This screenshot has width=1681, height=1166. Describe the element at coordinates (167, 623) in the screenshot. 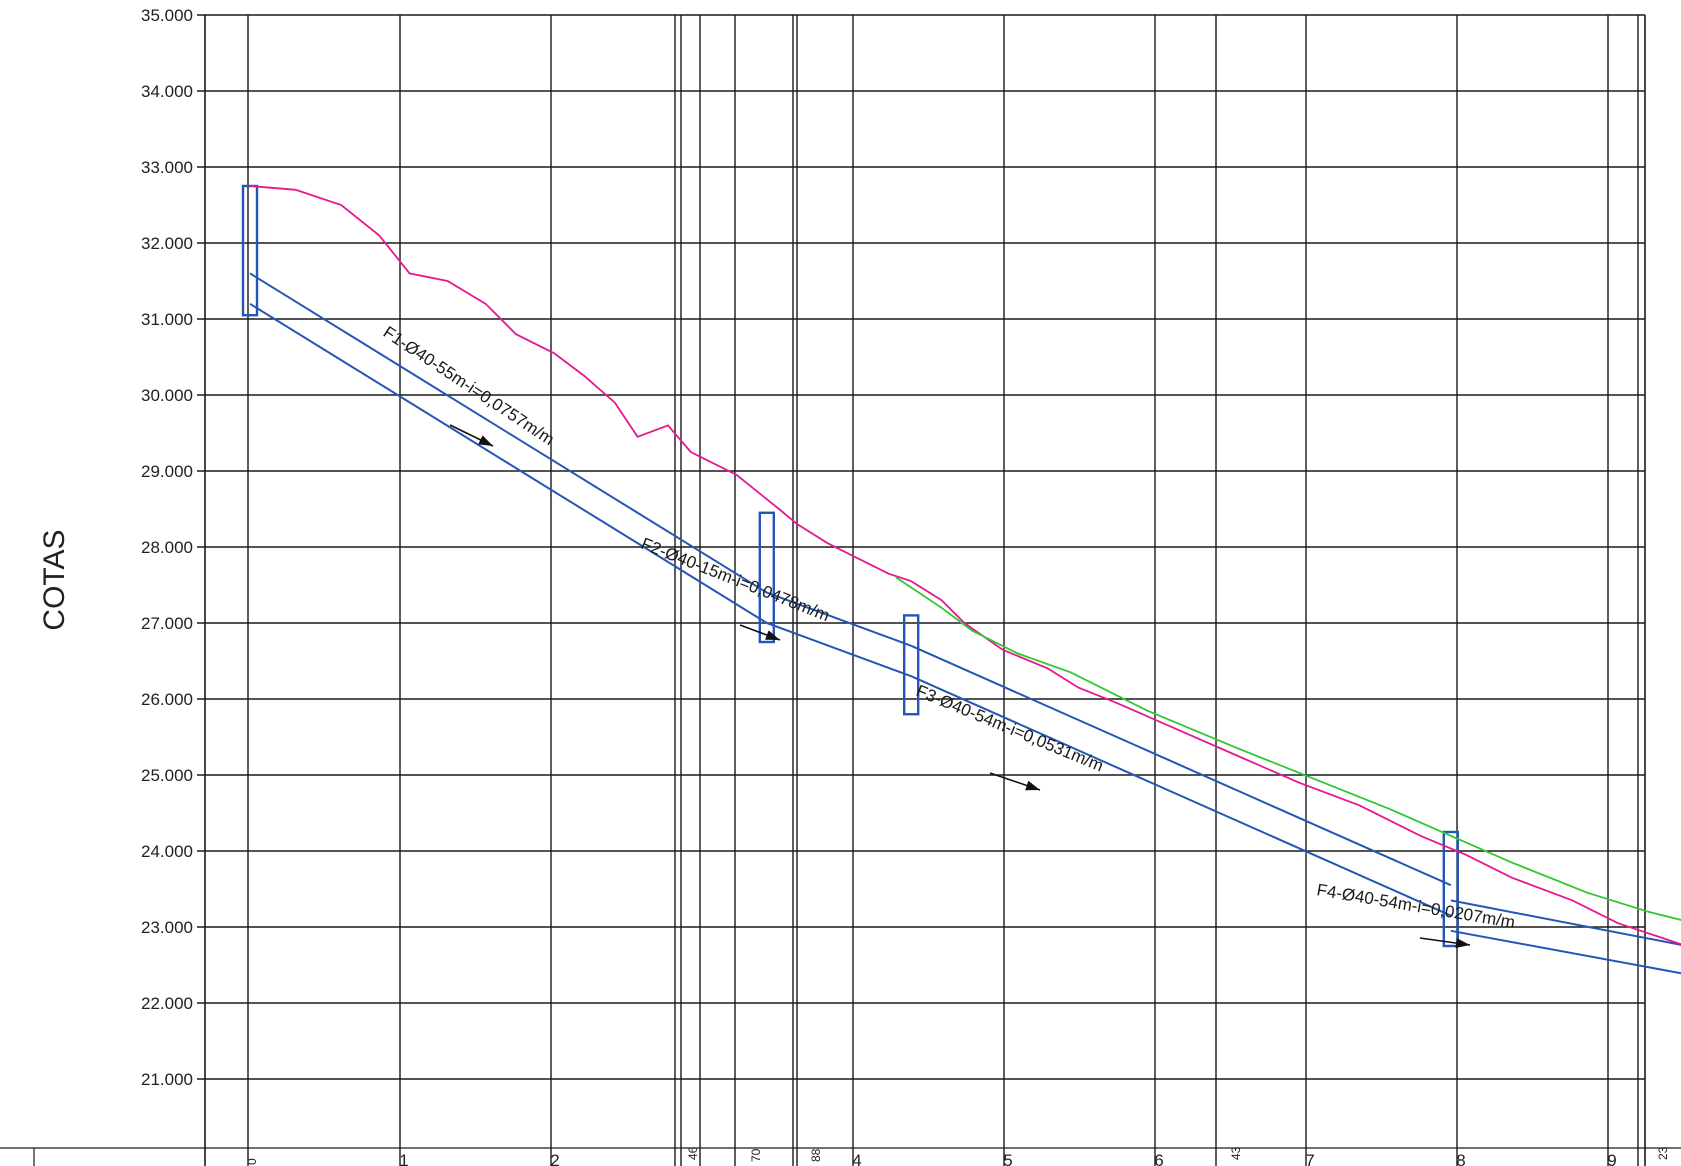

I see `y-tick-label: 27.000` at that location.